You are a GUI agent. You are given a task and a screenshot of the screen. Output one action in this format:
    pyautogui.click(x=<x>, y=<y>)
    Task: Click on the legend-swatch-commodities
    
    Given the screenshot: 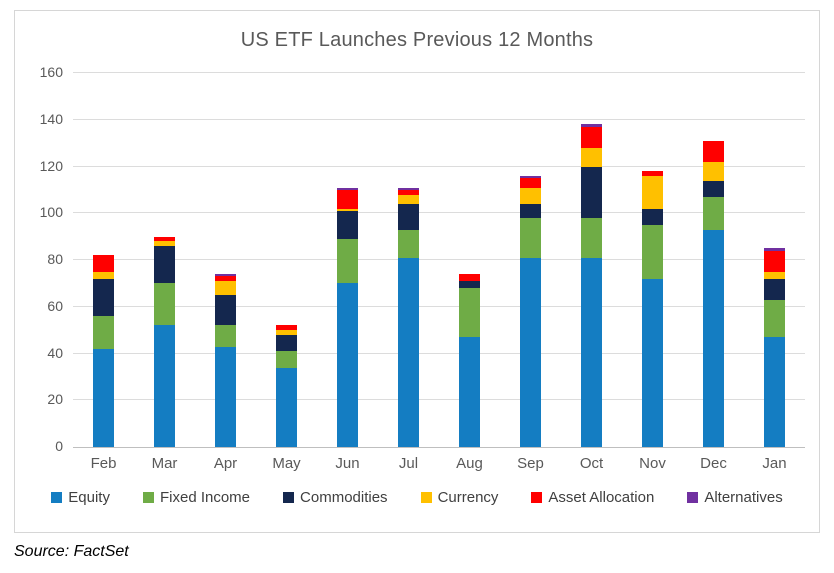 What is the action you would take?
    pyautogui.click(x=289, y=497)
    